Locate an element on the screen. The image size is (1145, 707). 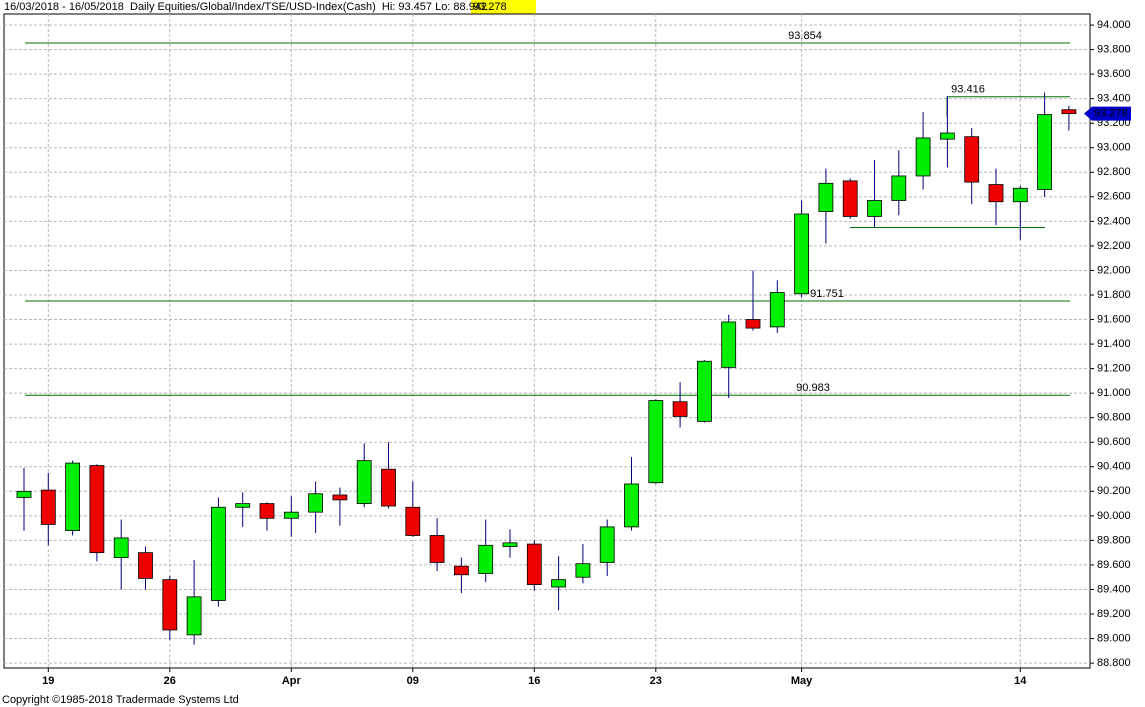
y-tick-label: 92.800 is located at coordinates (1114, 172).